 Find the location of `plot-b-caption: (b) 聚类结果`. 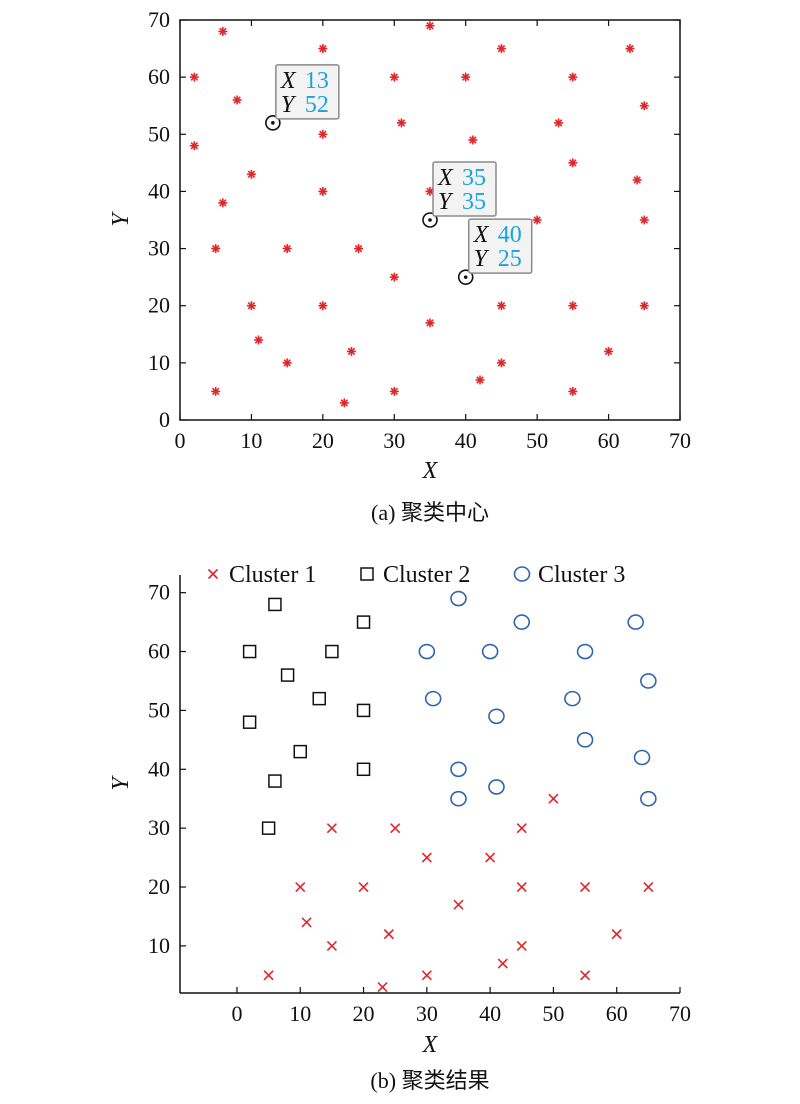

plot-b-caption: (b) 聚类结果 is located at coordinates (429, 1080).